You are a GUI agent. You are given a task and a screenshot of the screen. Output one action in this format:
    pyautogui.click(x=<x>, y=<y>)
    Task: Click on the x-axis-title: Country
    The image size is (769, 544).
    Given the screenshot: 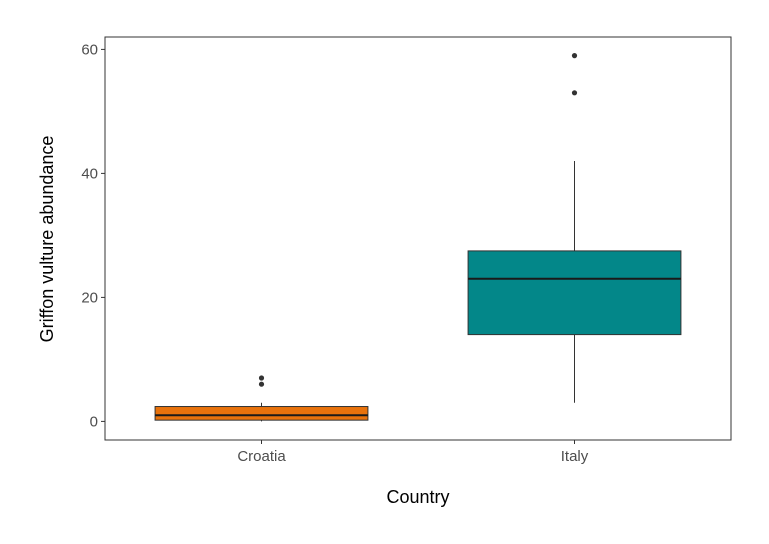 What is the action you would take?
    pyautogui.click(x=417, y=497)
    